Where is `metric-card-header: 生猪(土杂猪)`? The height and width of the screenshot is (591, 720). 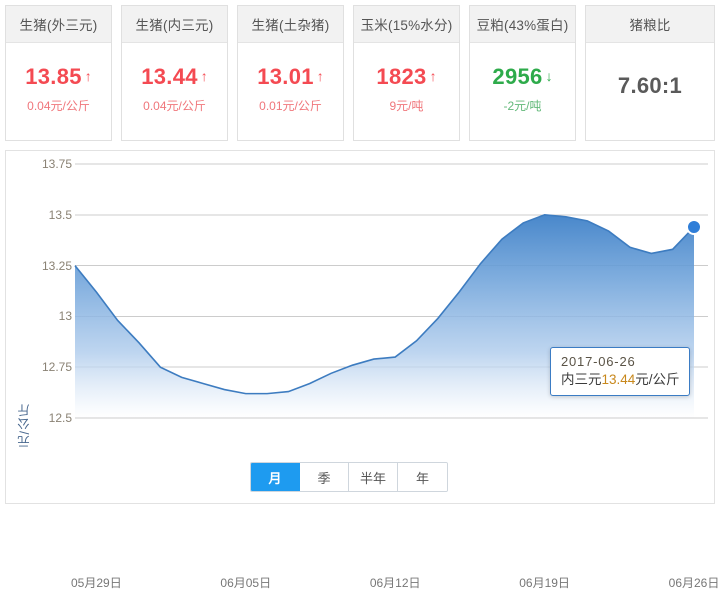
metric-card-header: 生猪(土杂猪) is located at coordinates (290, 24).